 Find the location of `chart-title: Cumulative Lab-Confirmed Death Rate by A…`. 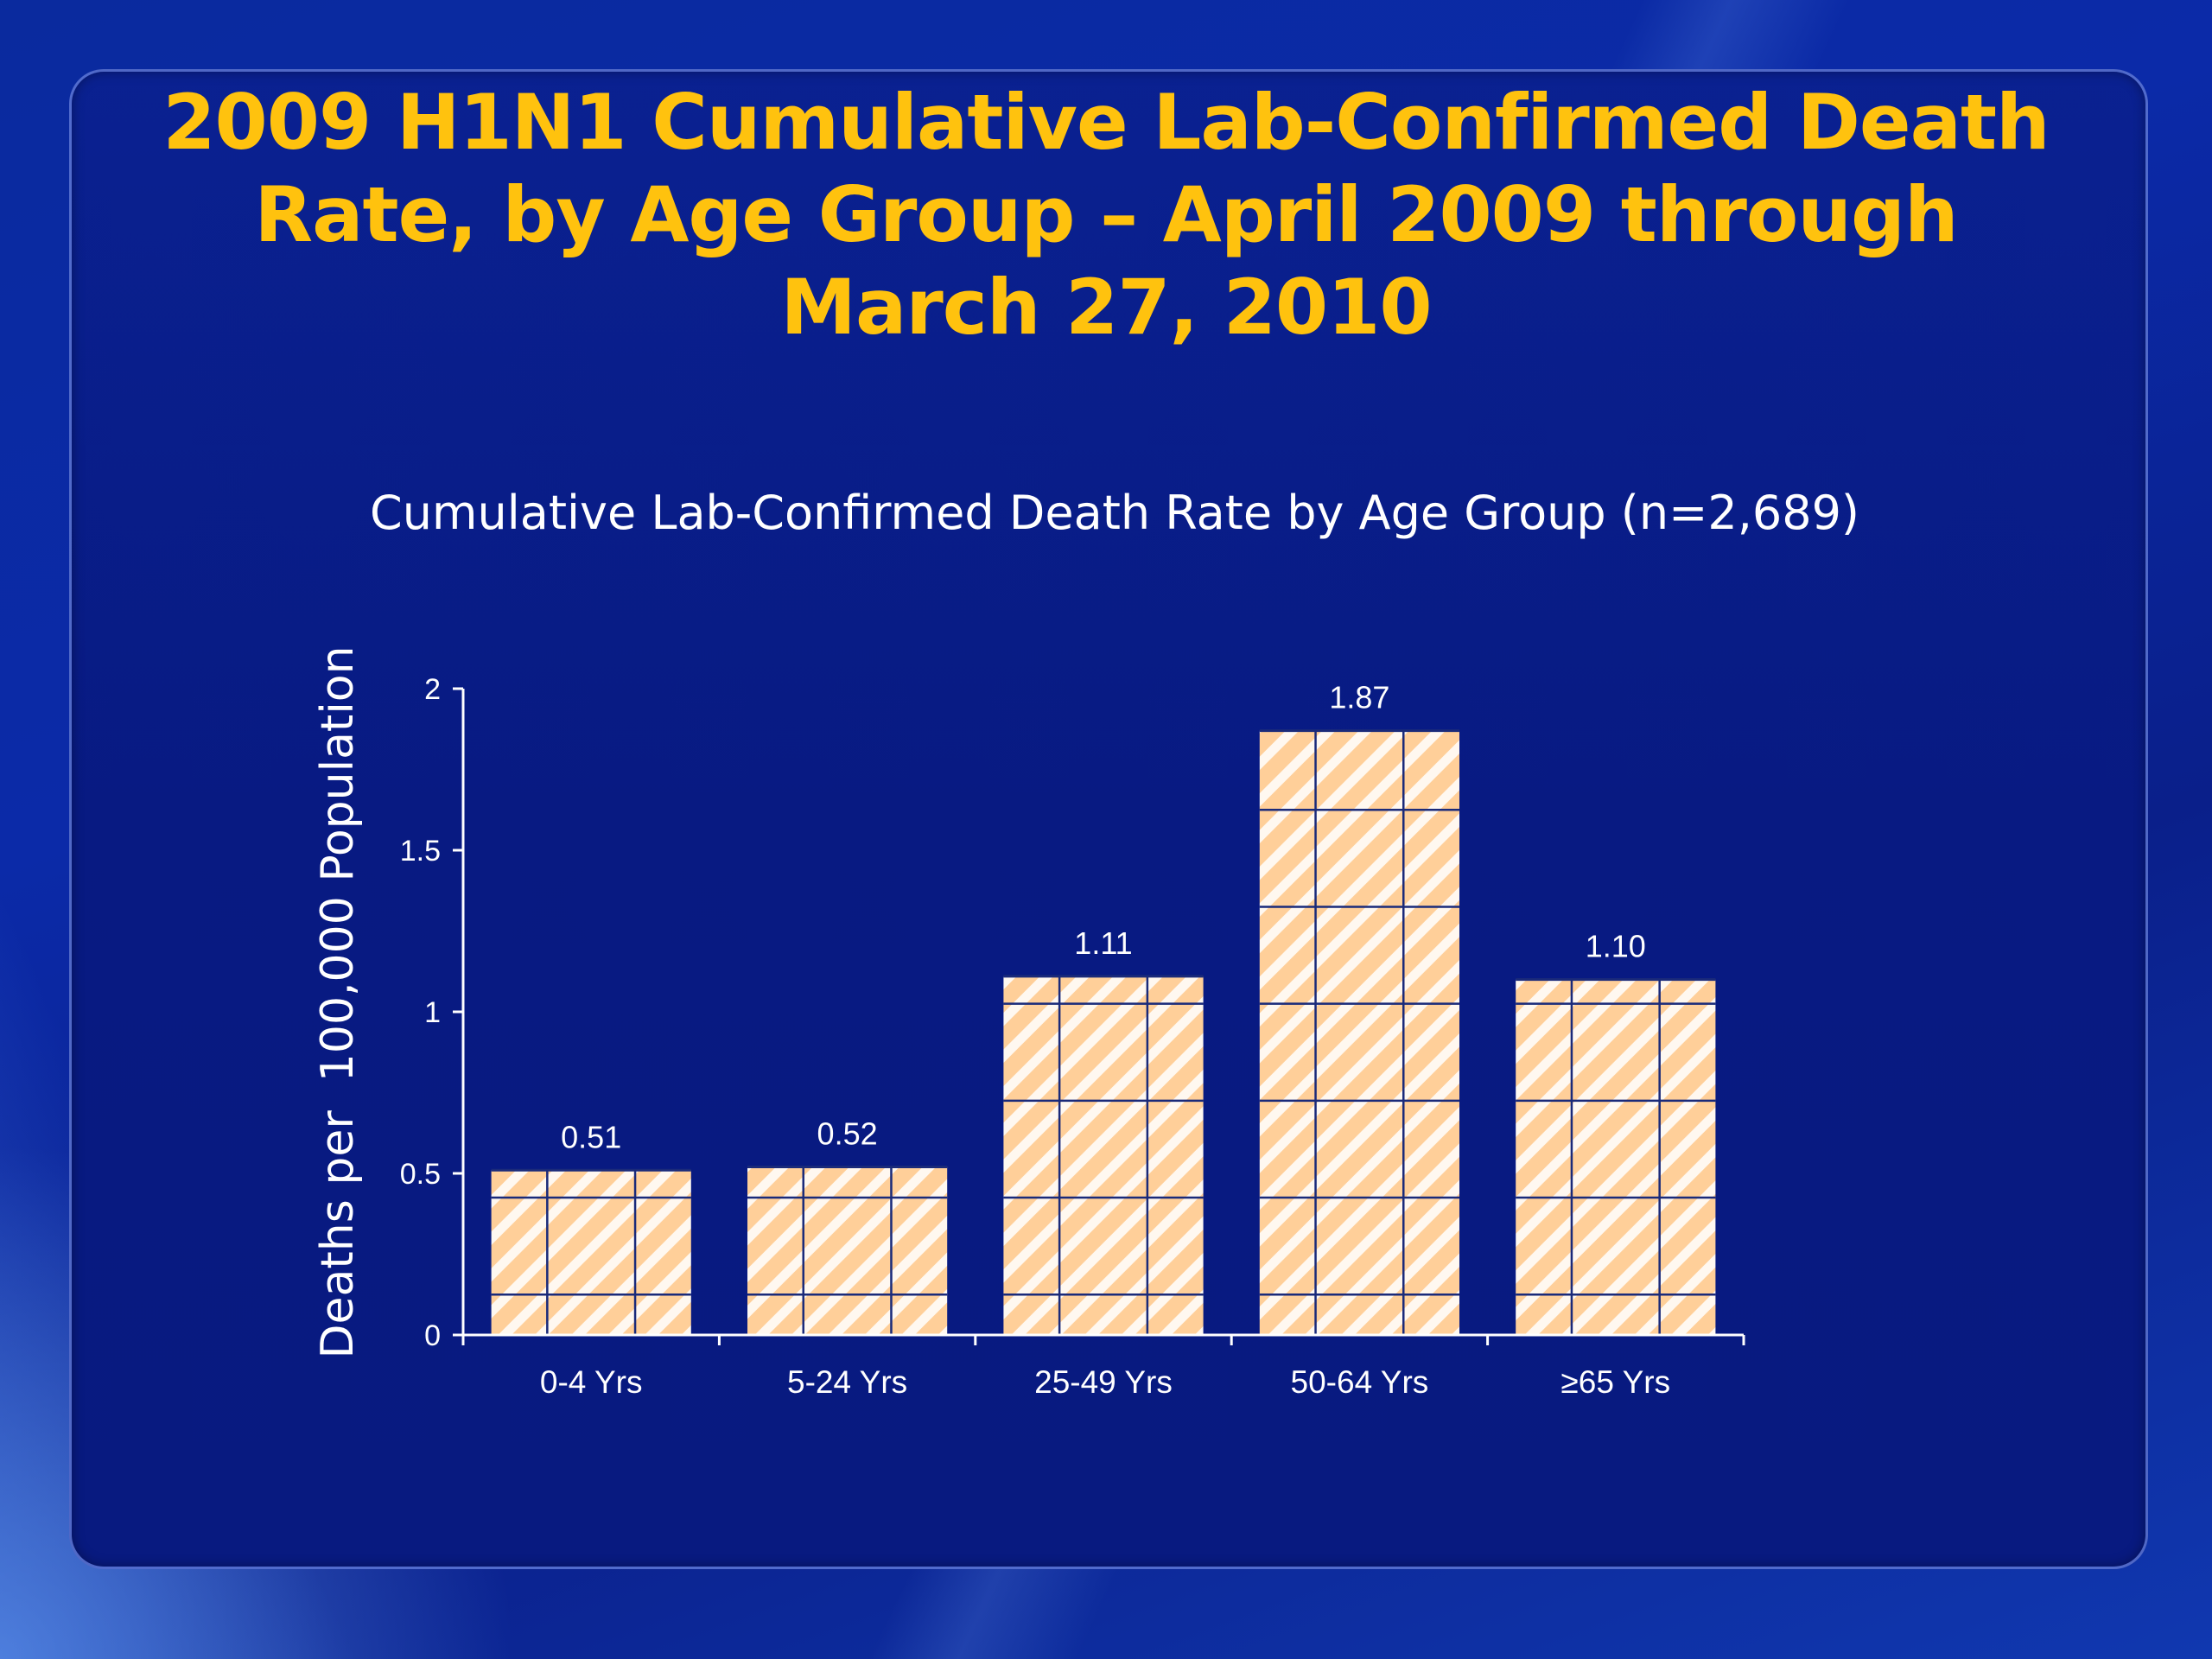

chart-title: Cumulative Lab-Confirmed Death Rate by A… is located at coordinates (1114, 513).